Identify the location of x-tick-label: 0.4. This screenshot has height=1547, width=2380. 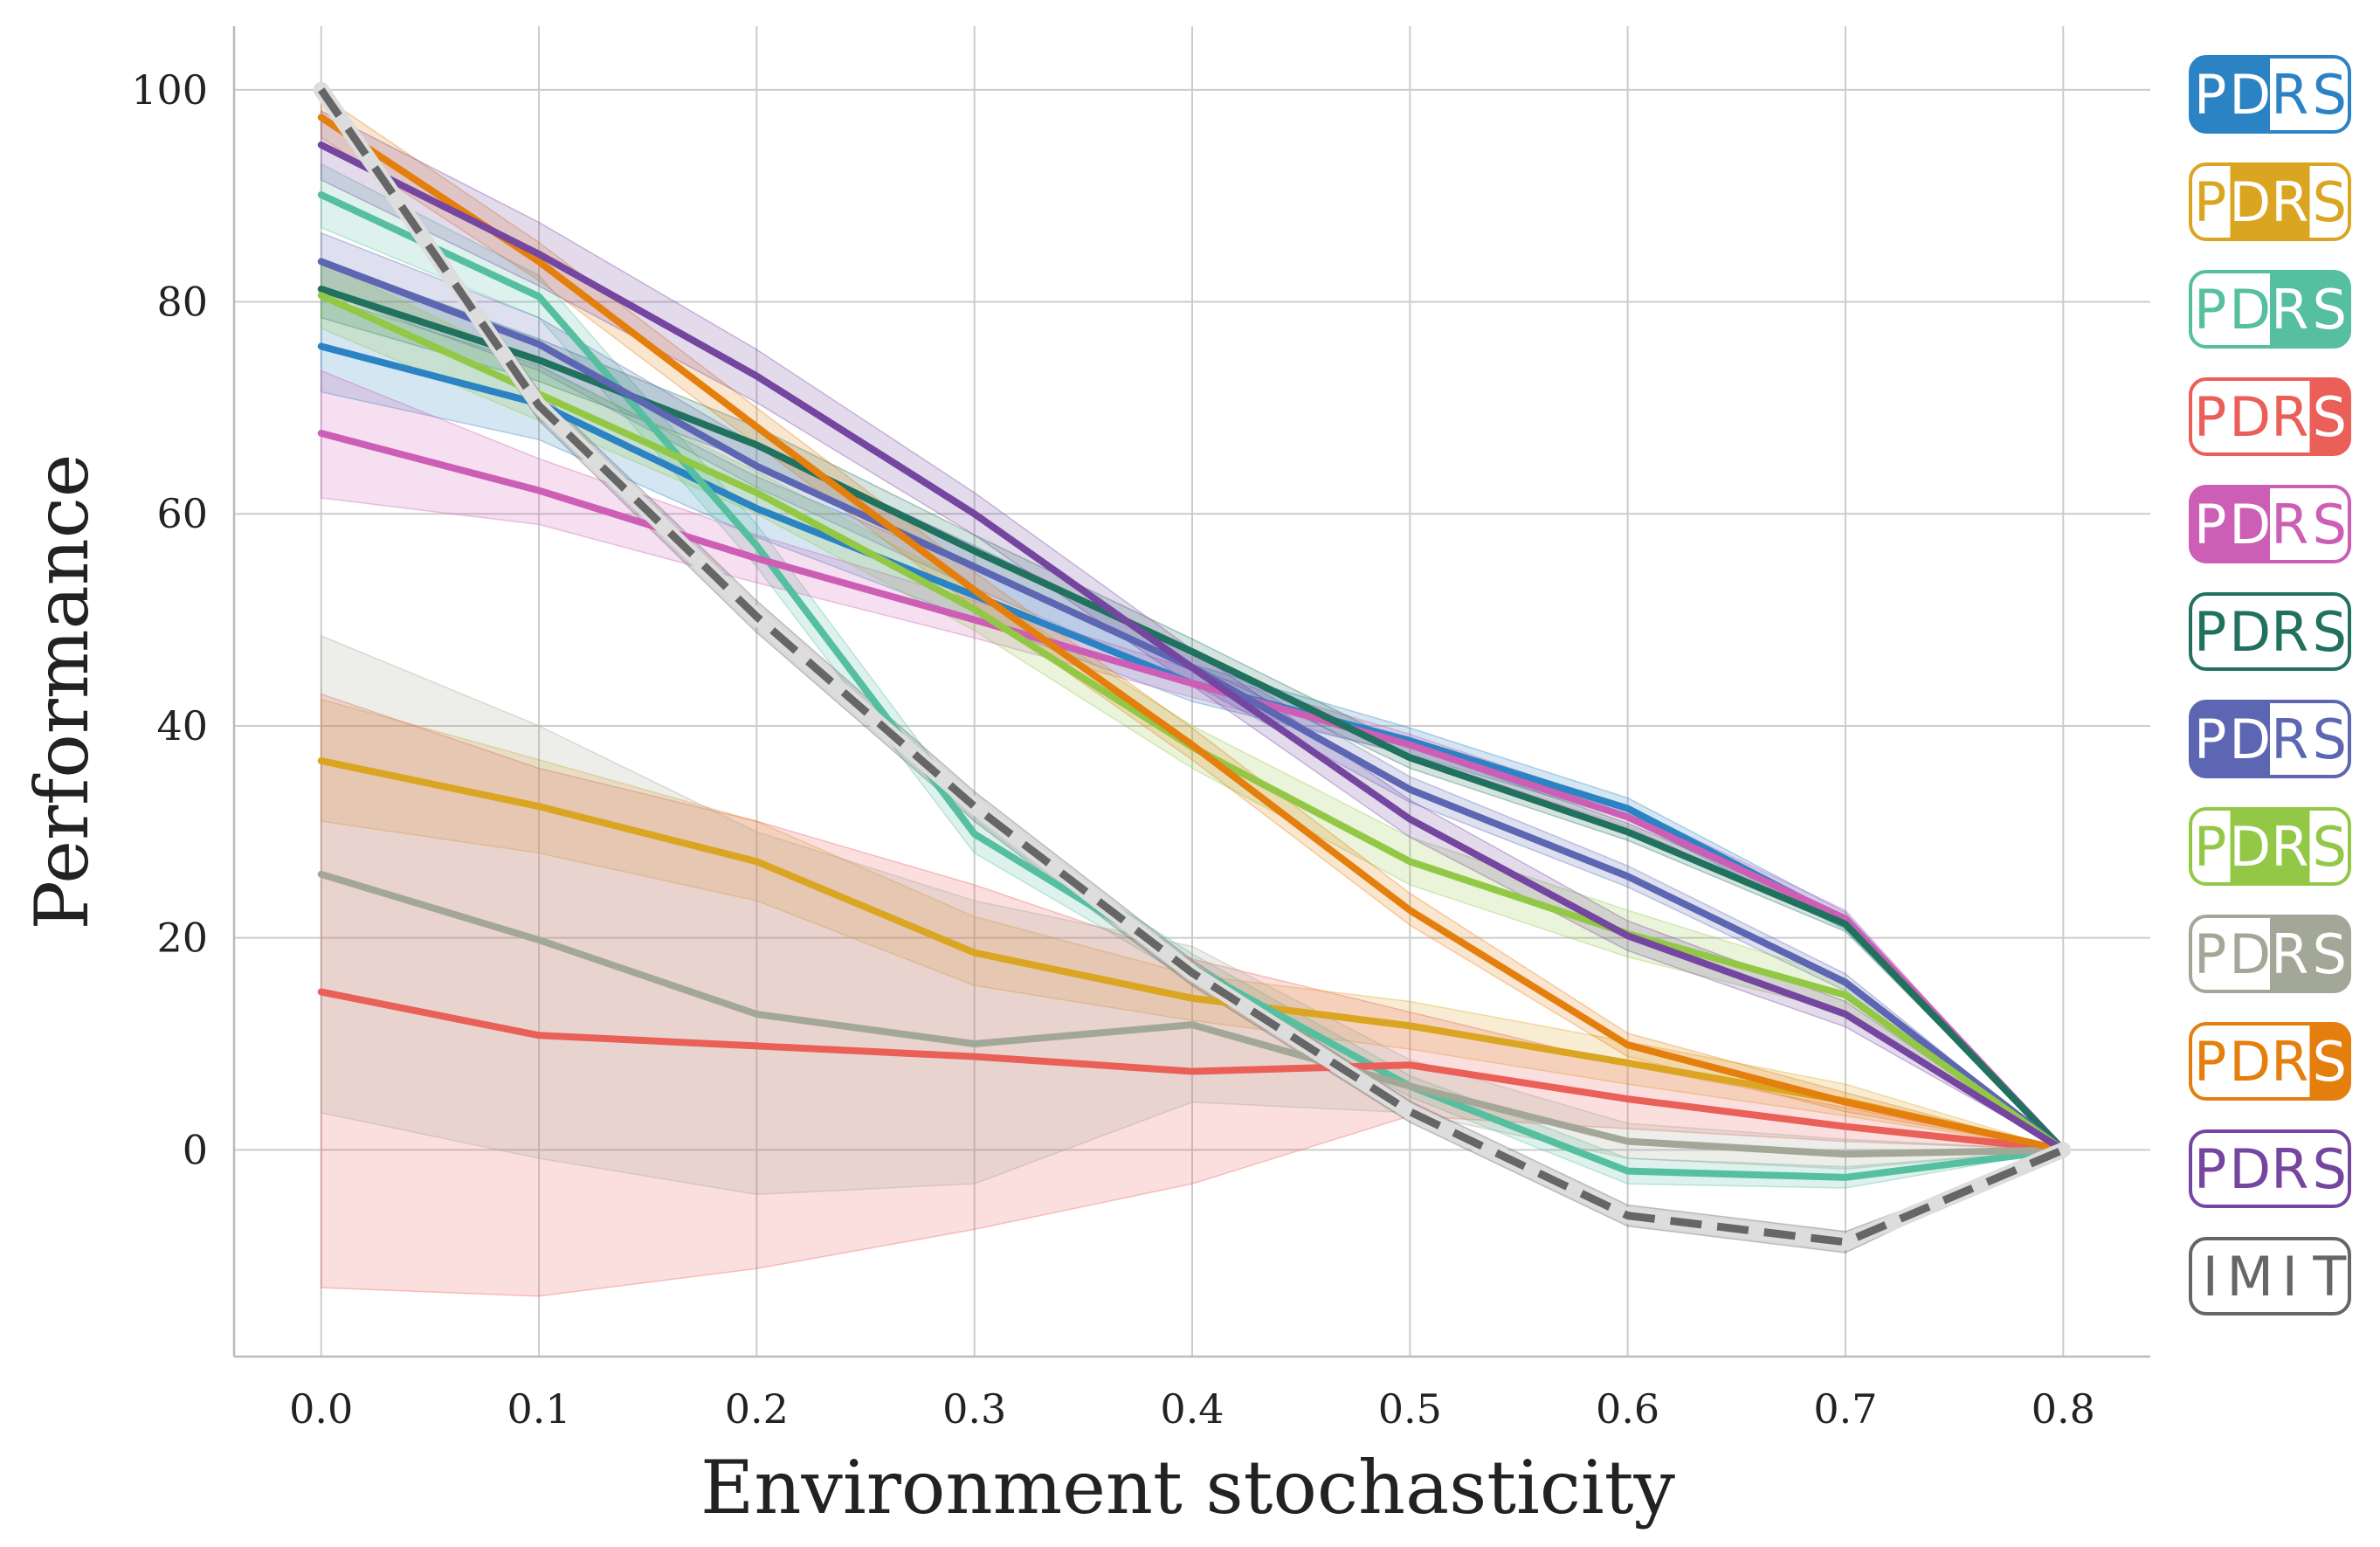
(1192, 1409).